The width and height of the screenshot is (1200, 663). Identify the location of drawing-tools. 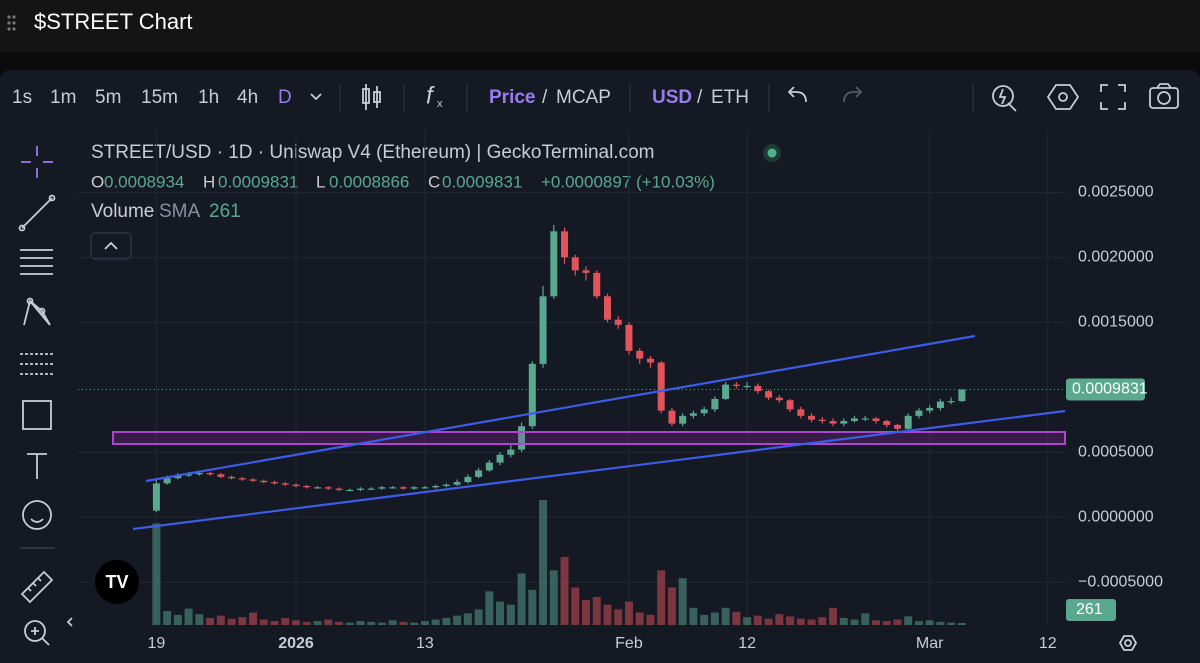
(45, 396).